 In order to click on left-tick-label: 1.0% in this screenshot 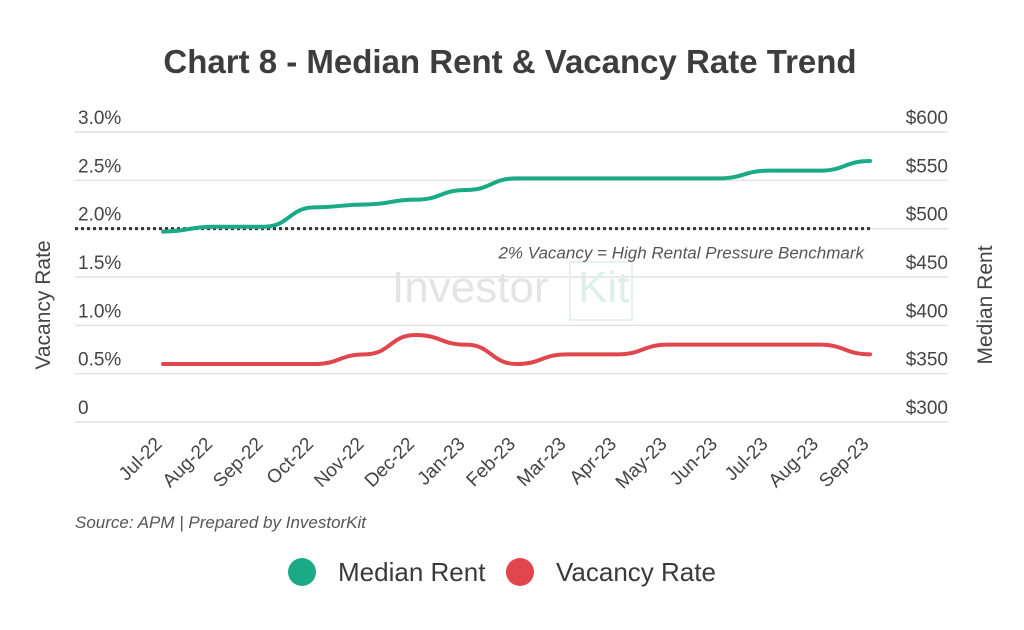, I will do `click(99, 311)`.